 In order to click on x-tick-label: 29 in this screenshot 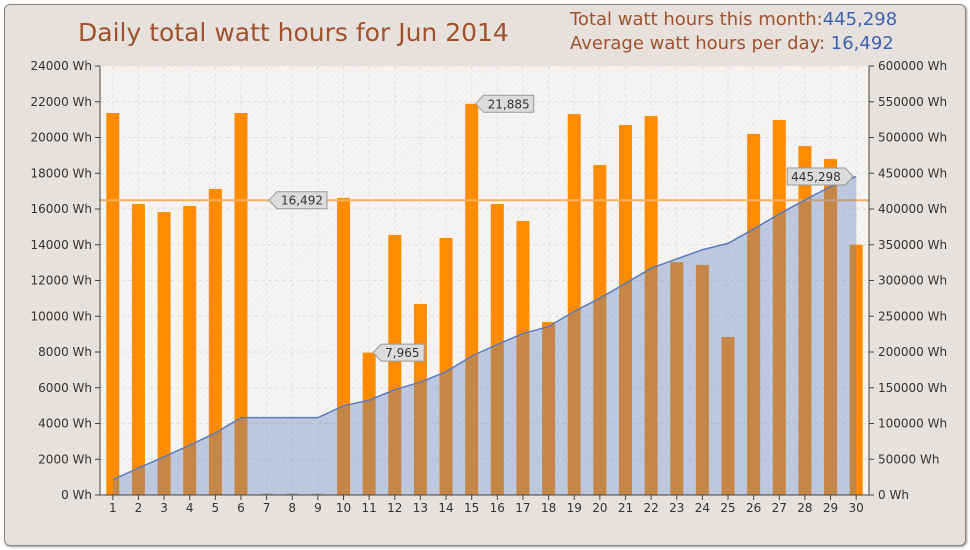, I will do `click(830, 508)`.